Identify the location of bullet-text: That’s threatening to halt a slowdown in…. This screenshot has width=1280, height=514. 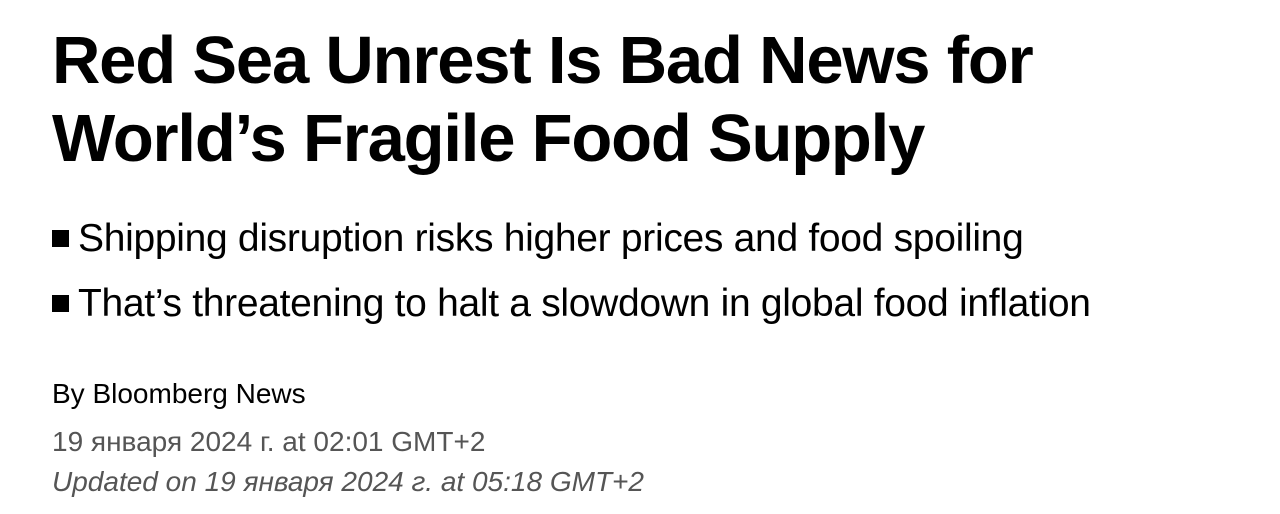
(584, 303).